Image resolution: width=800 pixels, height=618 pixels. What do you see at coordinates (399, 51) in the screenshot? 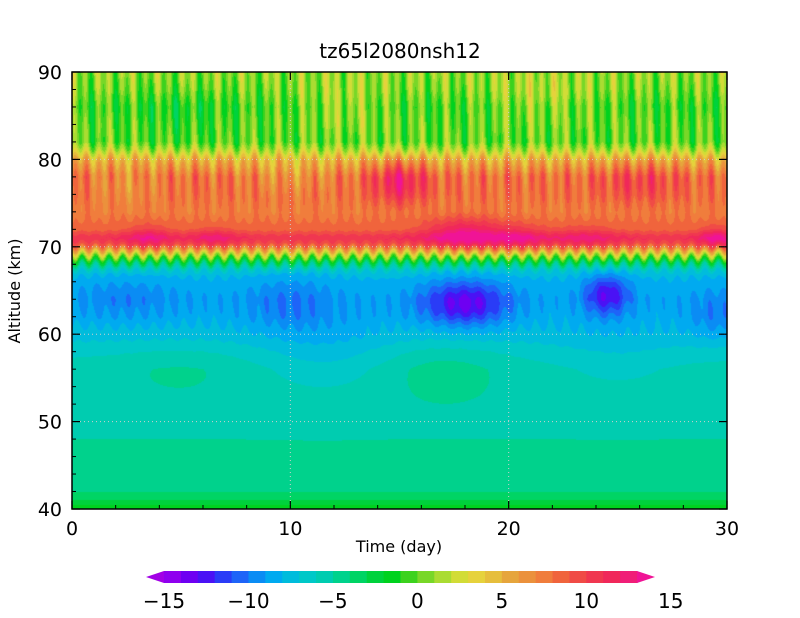
I see `chart-title: tz65l2080nsh12` at bounding box center [399, 51].